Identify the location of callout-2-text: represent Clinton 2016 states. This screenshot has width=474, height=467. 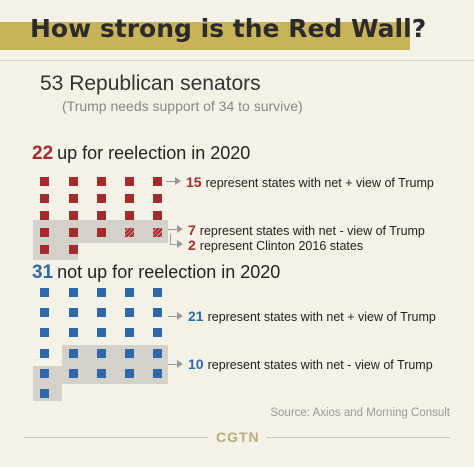
(281, 246).